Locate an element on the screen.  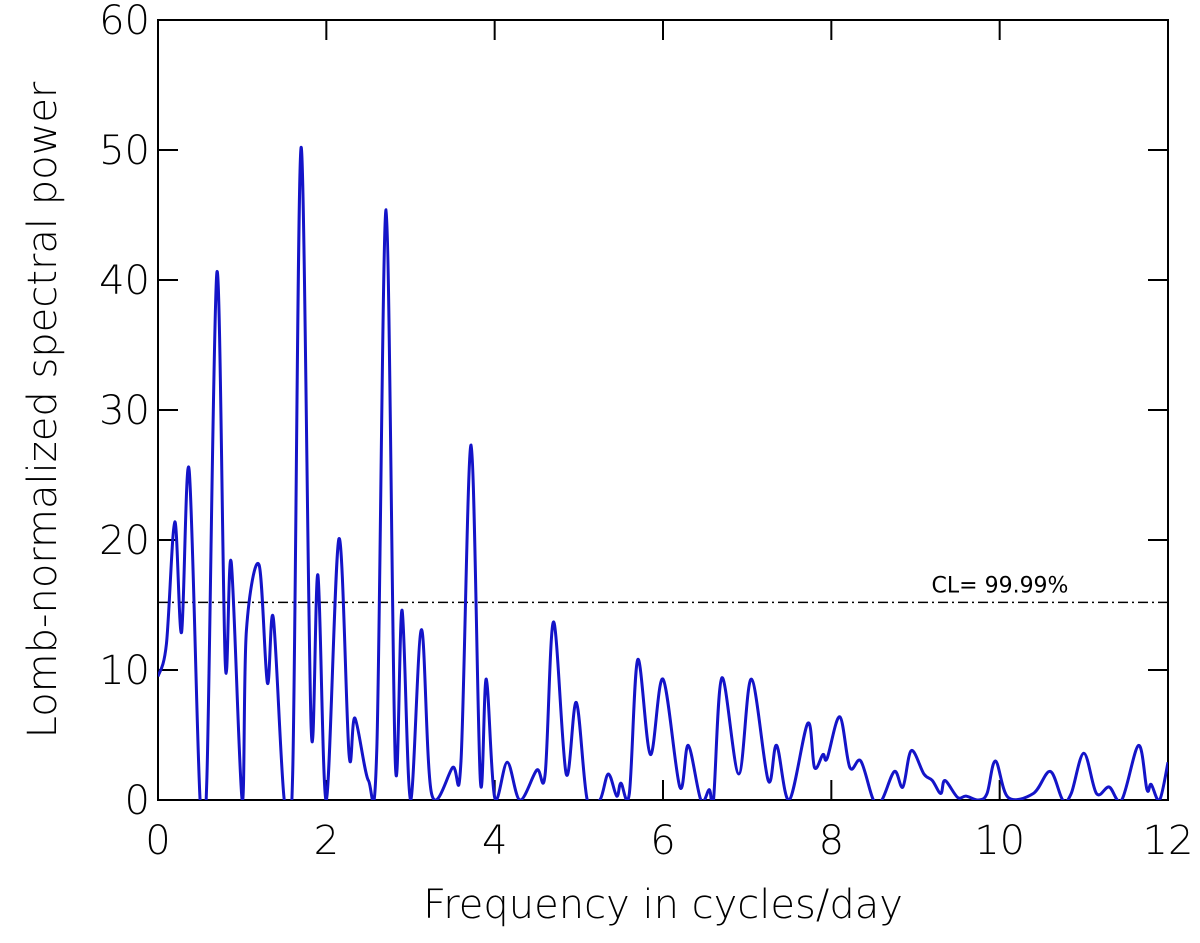
x-tick-label: 10 is located at coordinates (999, 841).